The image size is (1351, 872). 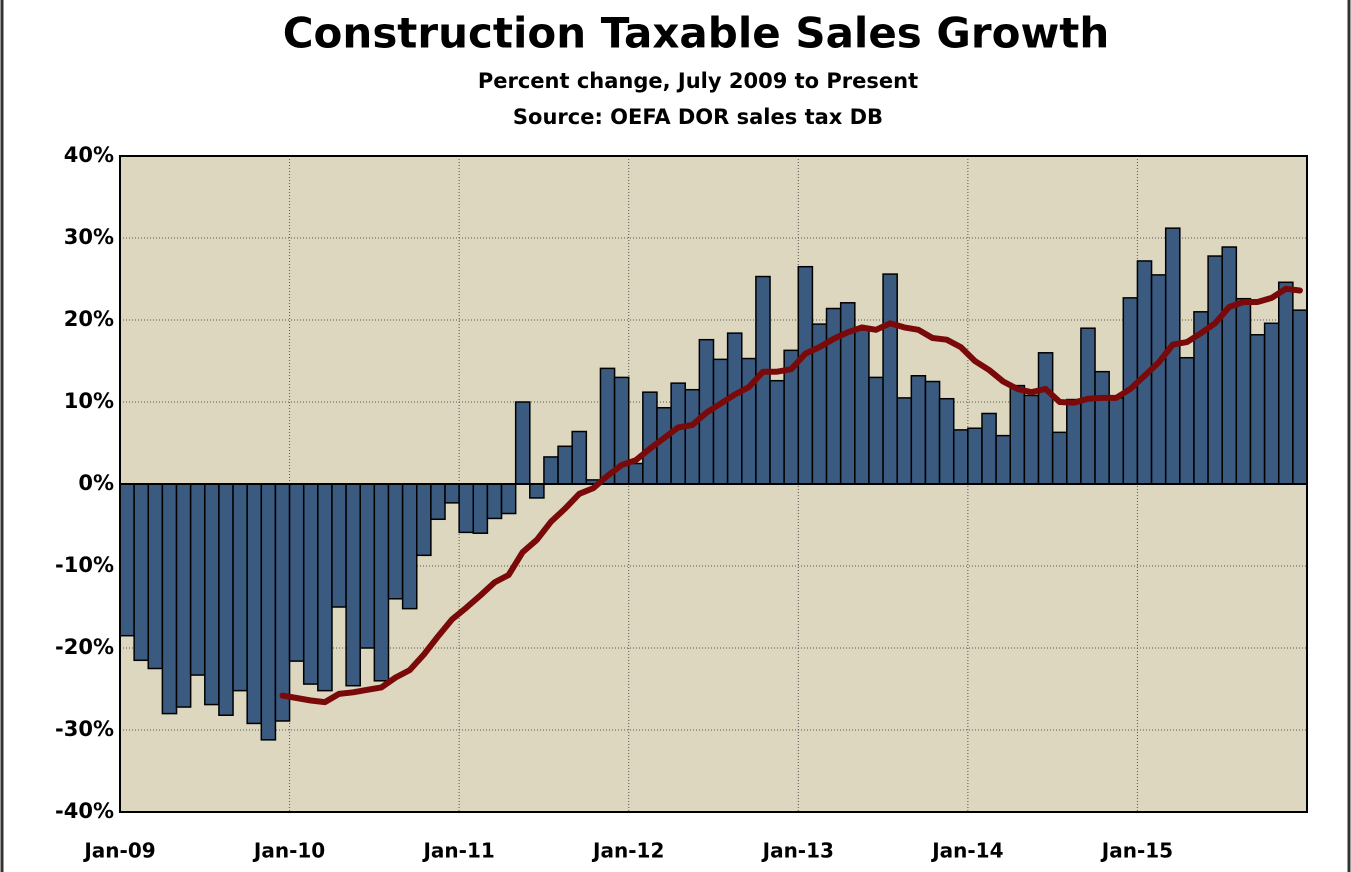 What do you see at coordinates (84, 565) in the screenshot?
I see `y-tick-label: -10%` at bounding box center [84, 565].